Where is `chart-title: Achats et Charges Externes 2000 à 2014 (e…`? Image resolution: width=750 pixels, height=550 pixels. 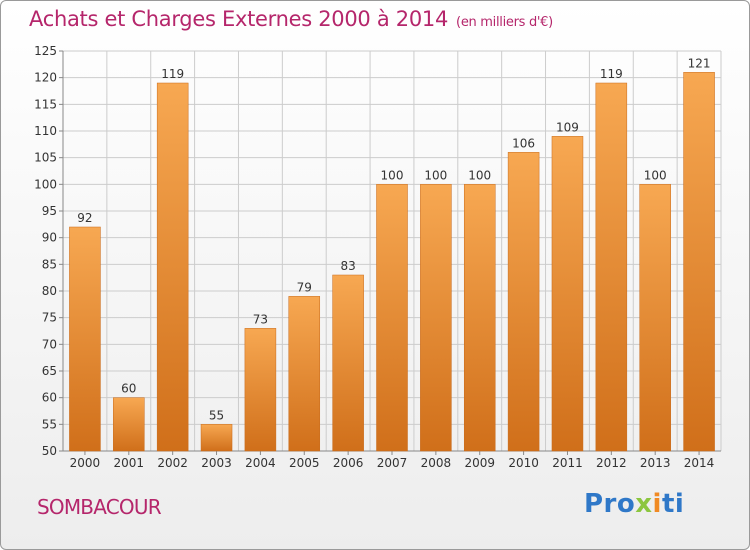
chart-title: Achats et Charges Externes 2000 à 2014 (e… is located at coordinates (291, 19).